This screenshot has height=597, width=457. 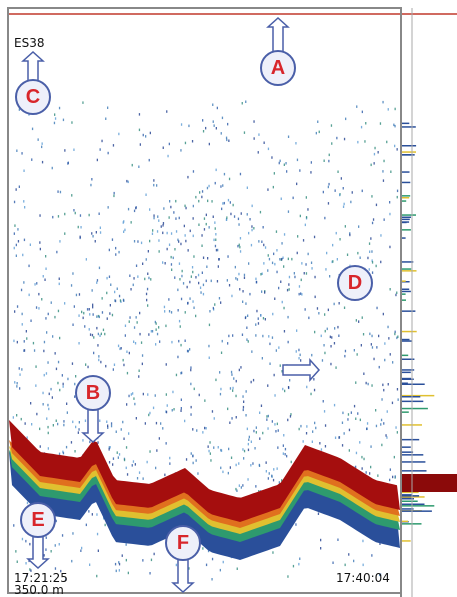 I want to click on end-time: 17:40:04, so click(x=363, y=578).